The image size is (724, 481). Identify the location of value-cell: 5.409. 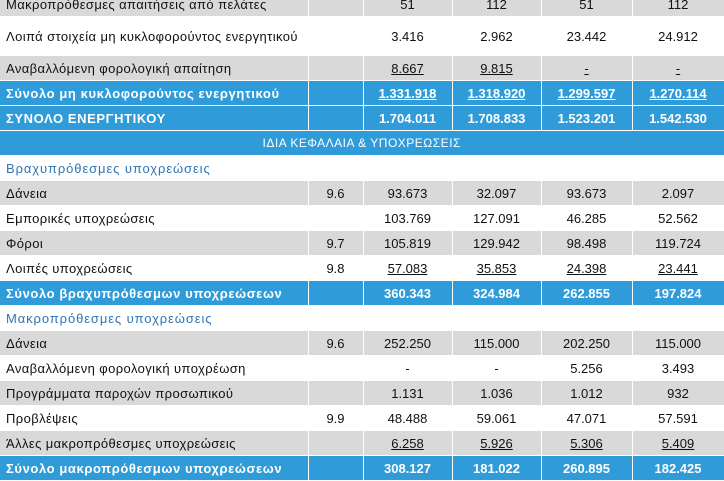
(678, 443).